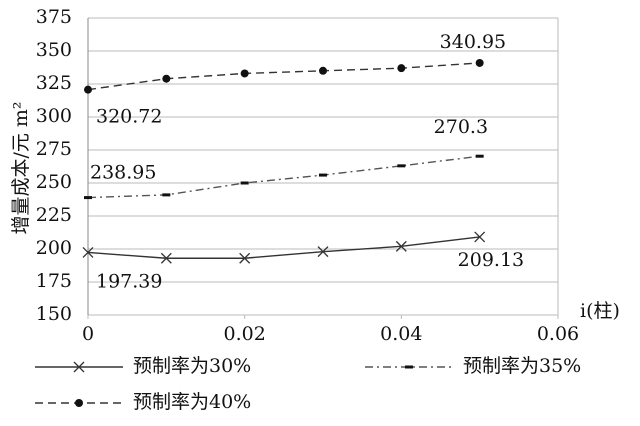 Image resolution: width=640 pixels, height=426 pixels. I want to click on y-tick-label: 350, so click(54, 50).